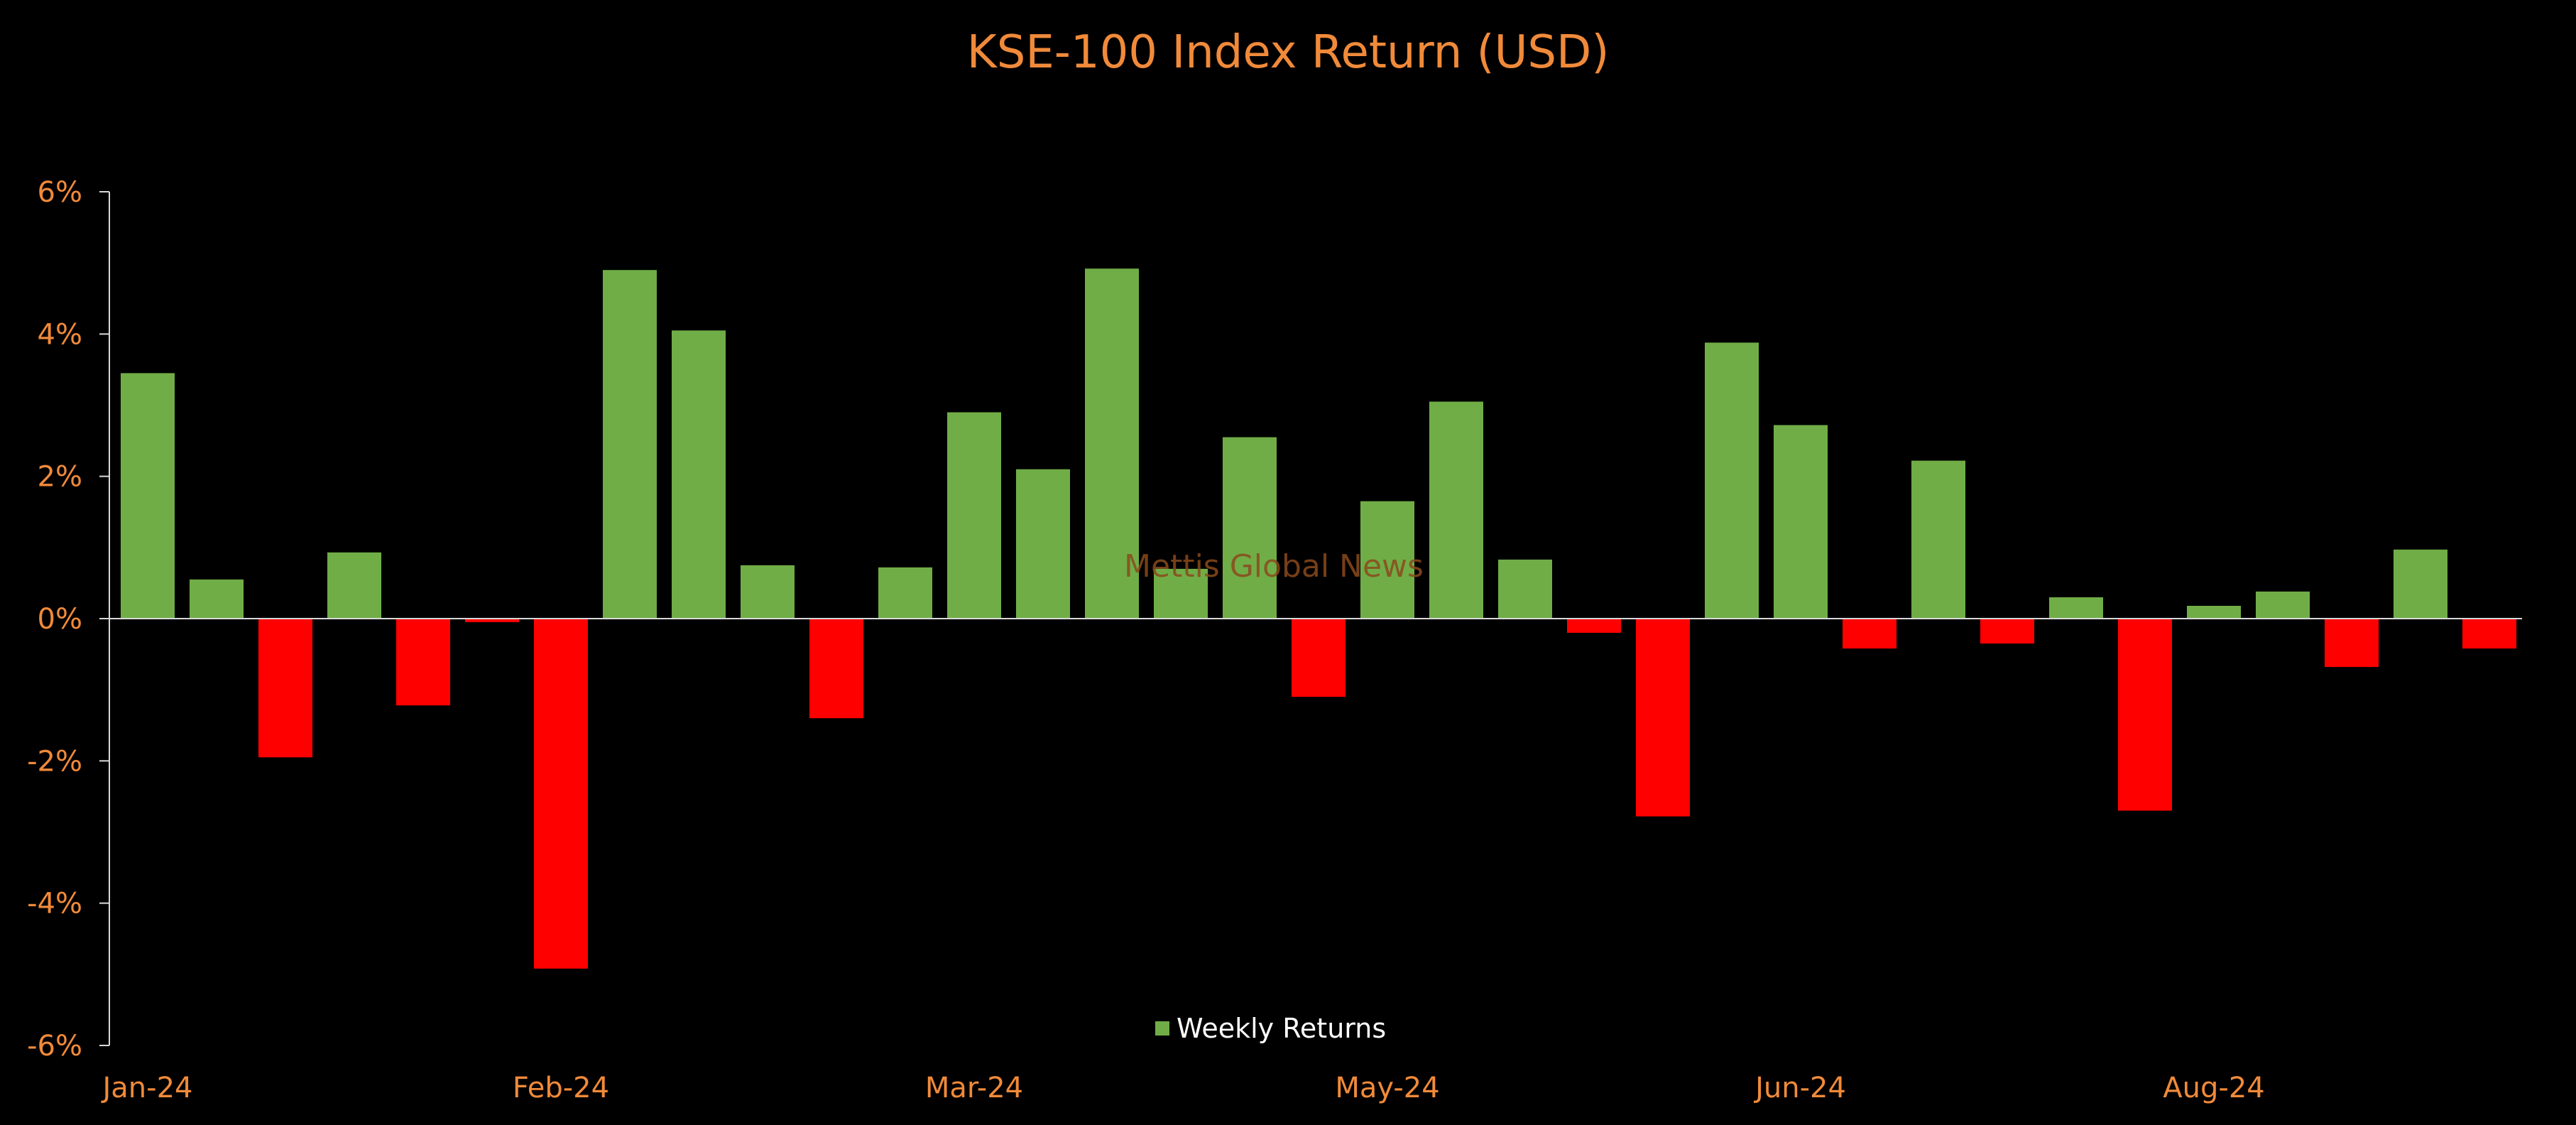  Describe the element at coordinates (60, 619) in the screenshot. I see `y-tick-label: 0%` at that location.